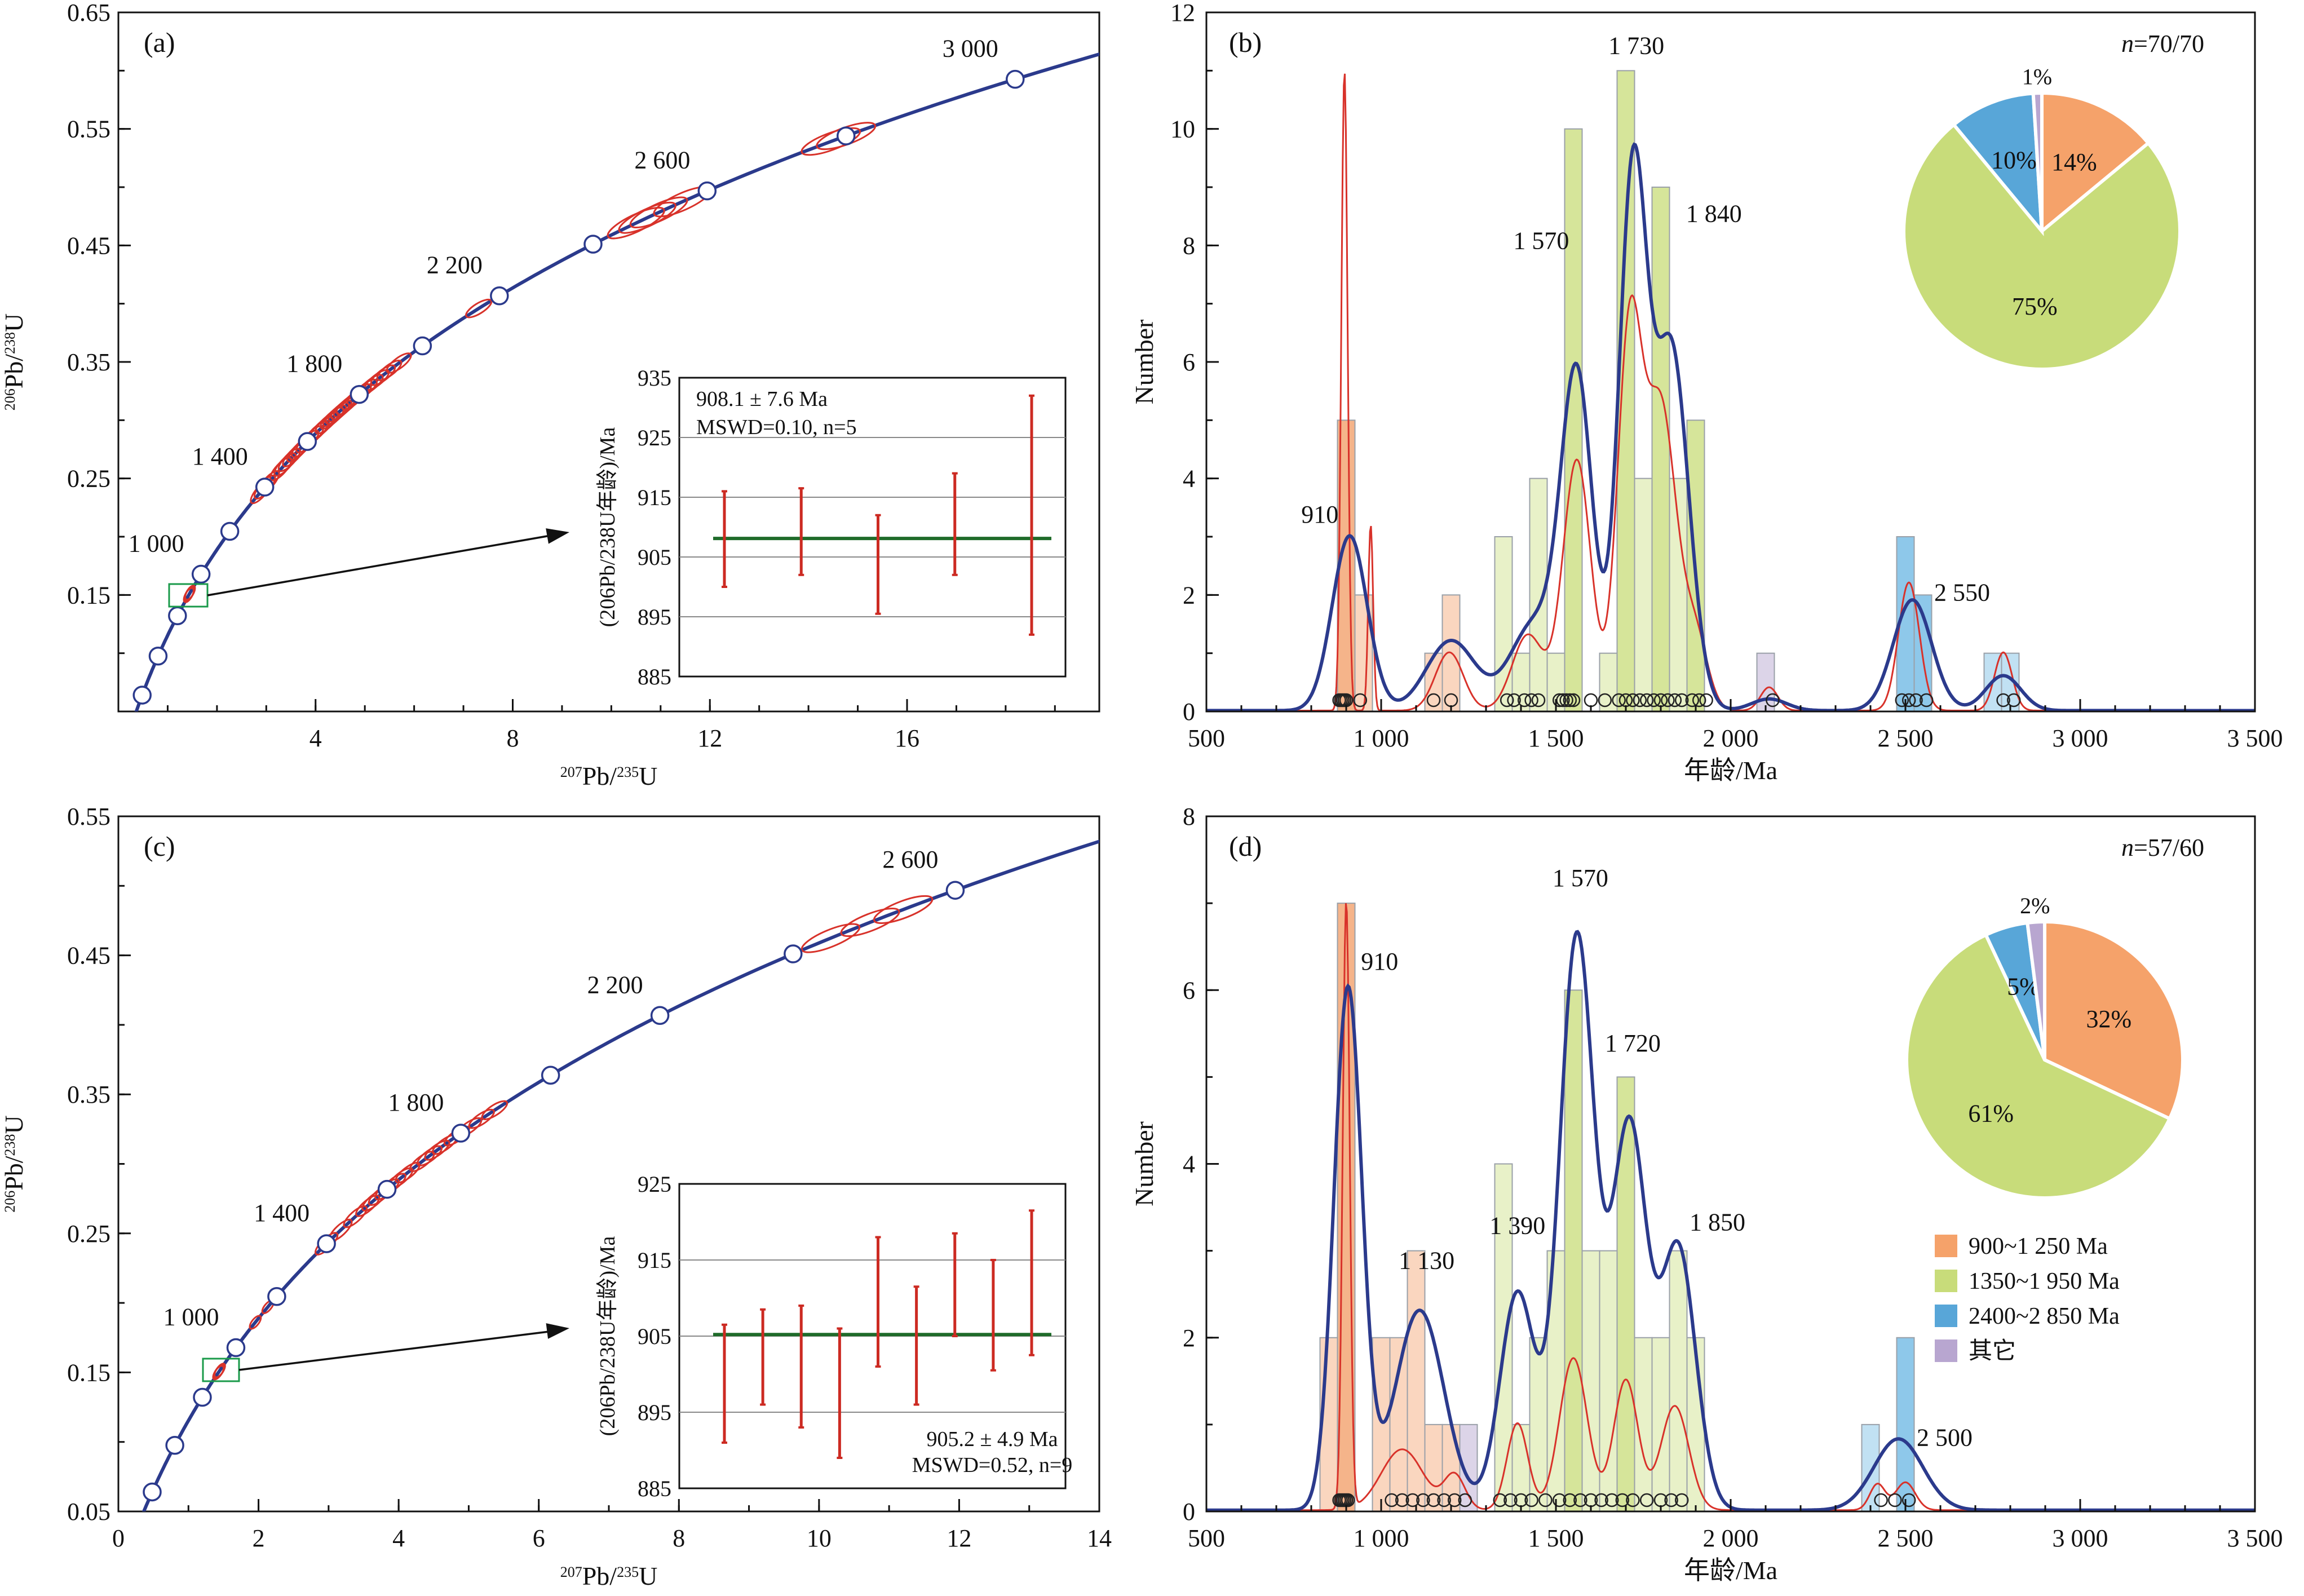  Describe the element at coordinates (1962, 592) in the screenshot. I see `peak-age-label: 2 550` at that location.